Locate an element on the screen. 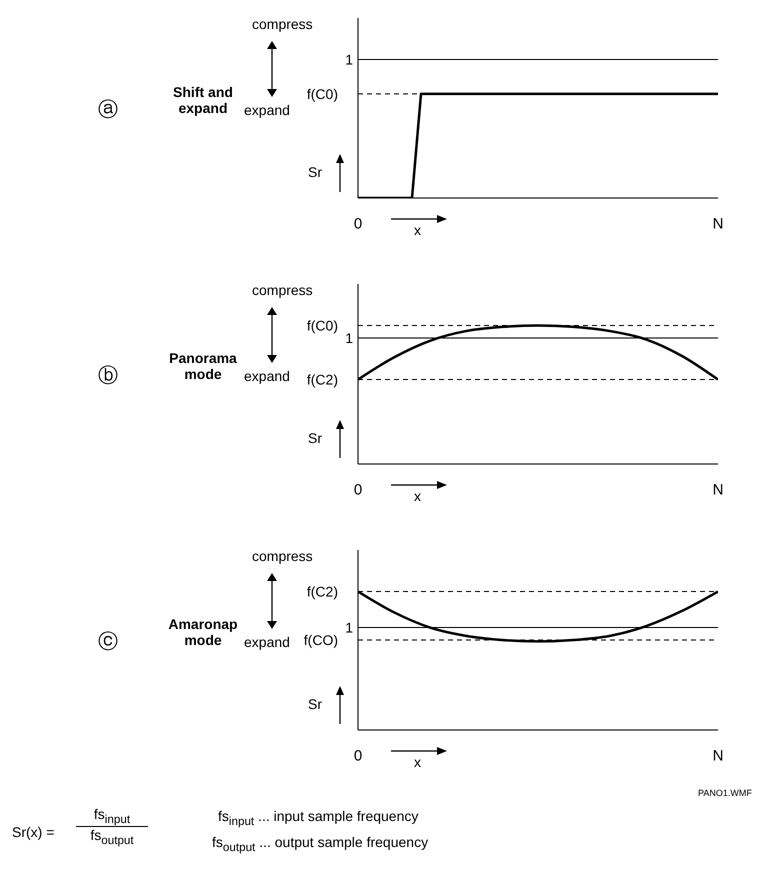 The image size is (766, 870). text: Sr(x) = is located at coordinates (33, 832).